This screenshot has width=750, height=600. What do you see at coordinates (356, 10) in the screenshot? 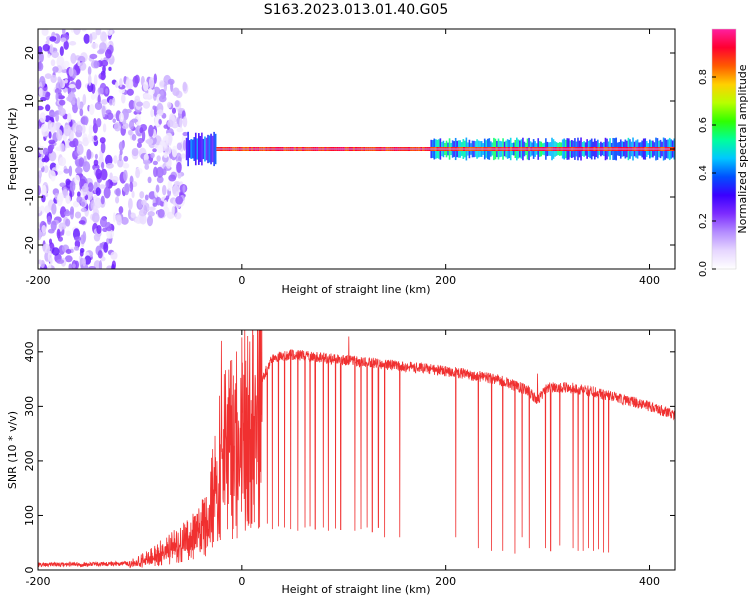
I see `figure-title: S163.2023.013.01.40.G05` at bounding box center [356, 10].